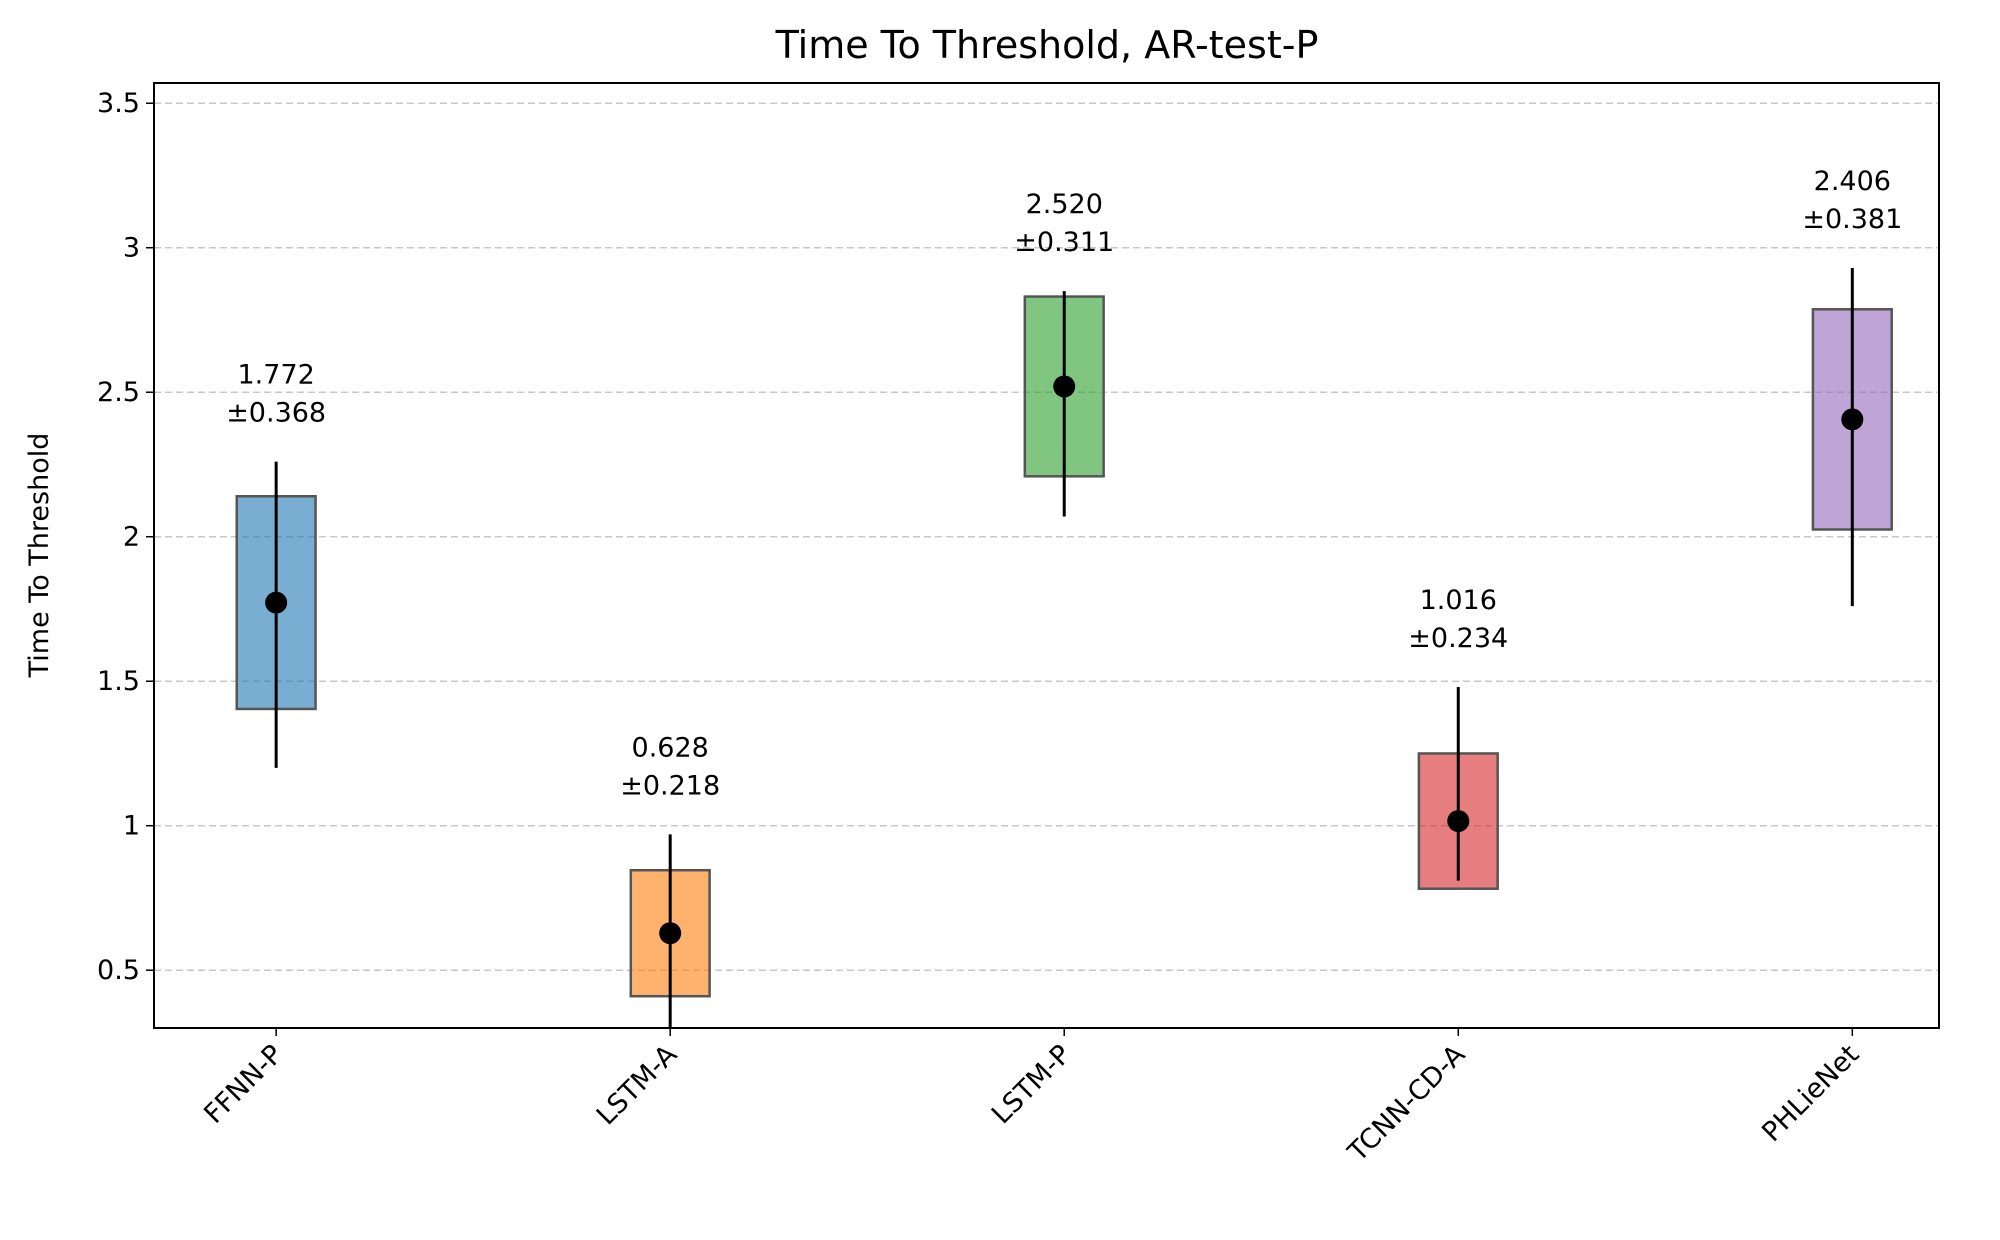 The width and height of the screenshot is (2000, 1240). Describe the element at coordinates (1458, 600) in the screenshot. I see `value-label: 1.016` at that location.